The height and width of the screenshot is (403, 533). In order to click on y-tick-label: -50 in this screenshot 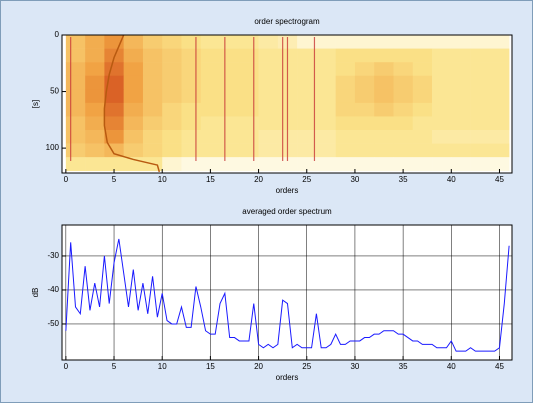, I will do `click(53, 323)`.